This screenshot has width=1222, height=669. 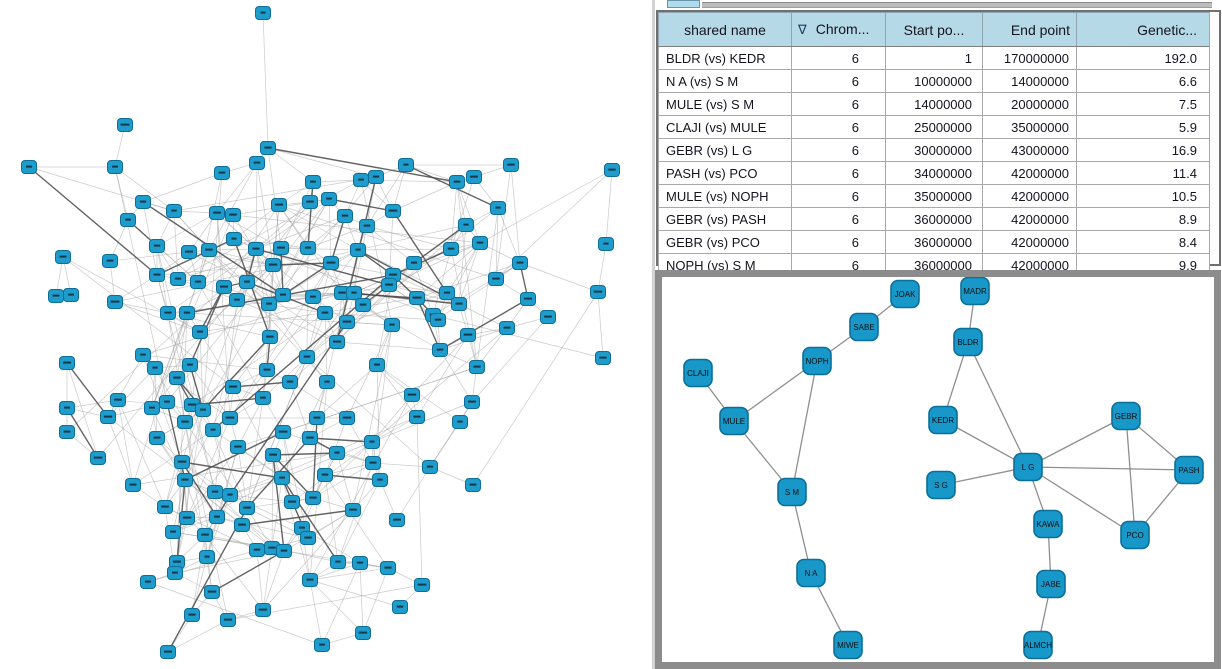 What do you see at coordinates (1214, 138) in the screenshot?
I see `vertical-scrollbar` at bounding box center [1214, 138].